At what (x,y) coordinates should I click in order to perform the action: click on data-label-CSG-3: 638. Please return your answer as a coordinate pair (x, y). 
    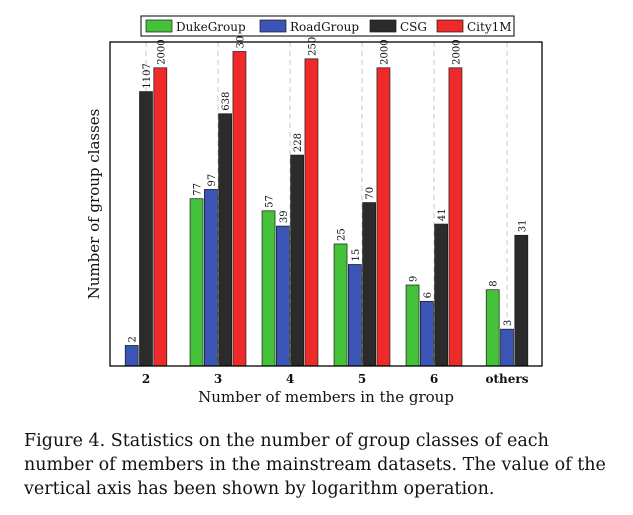
    Looking at the image, I should click on (226, 101).